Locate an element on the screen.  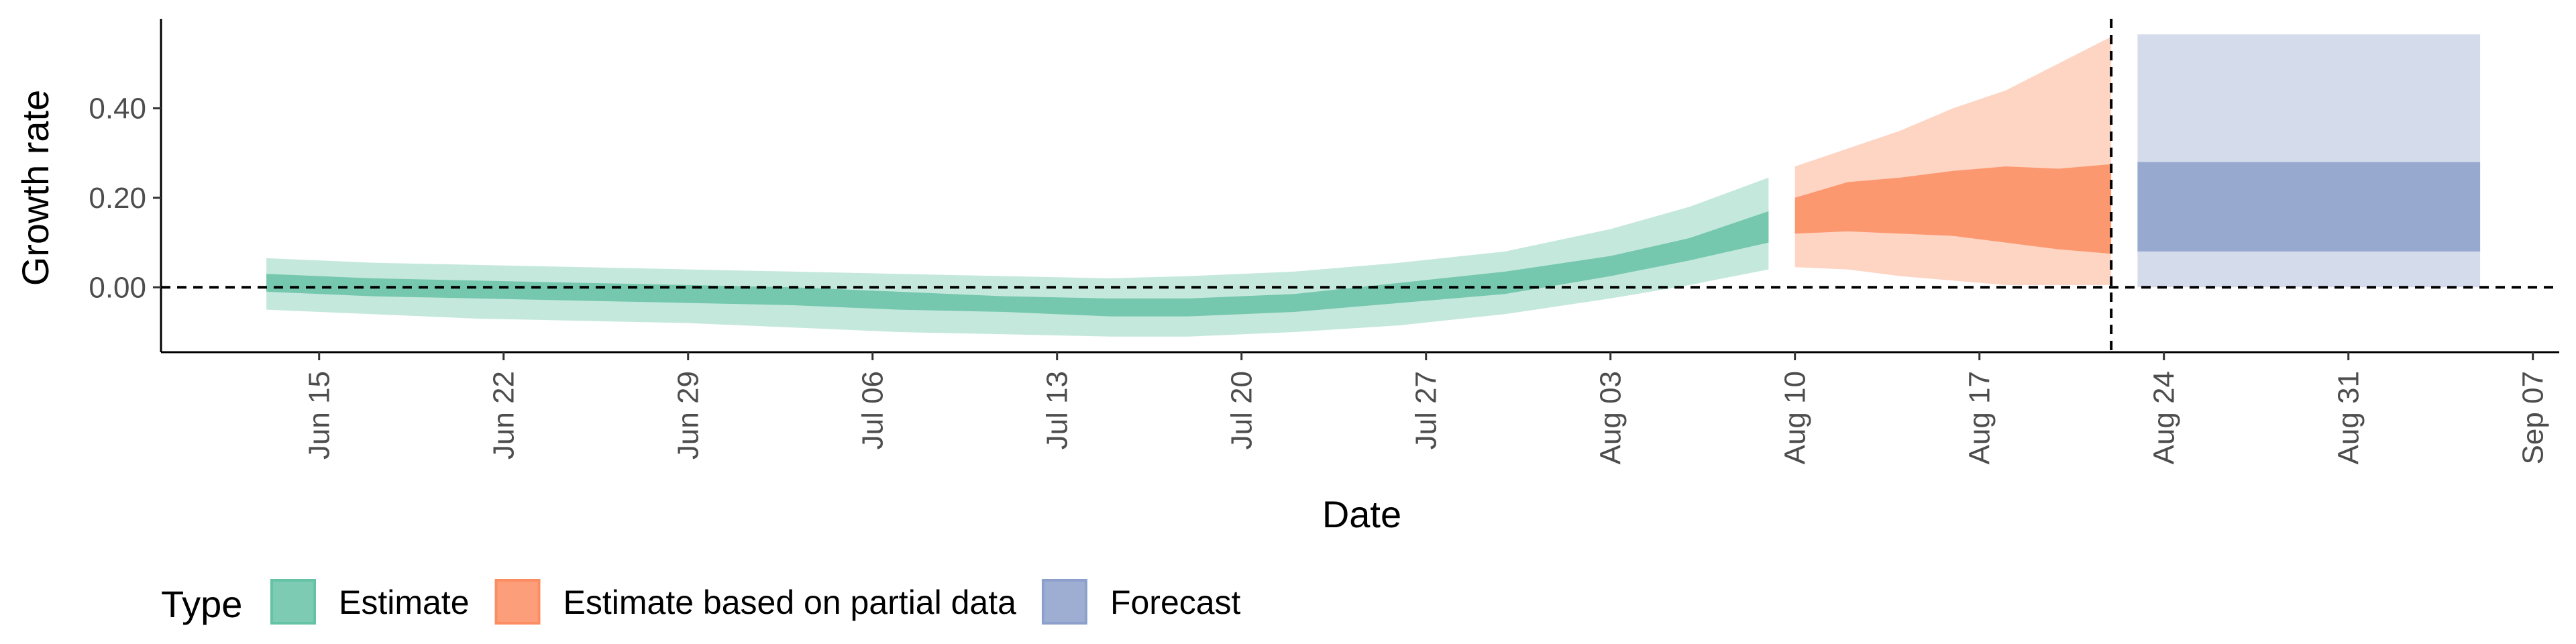
x-tick-label: Jul 27 is located at coordinates (1426, 410).